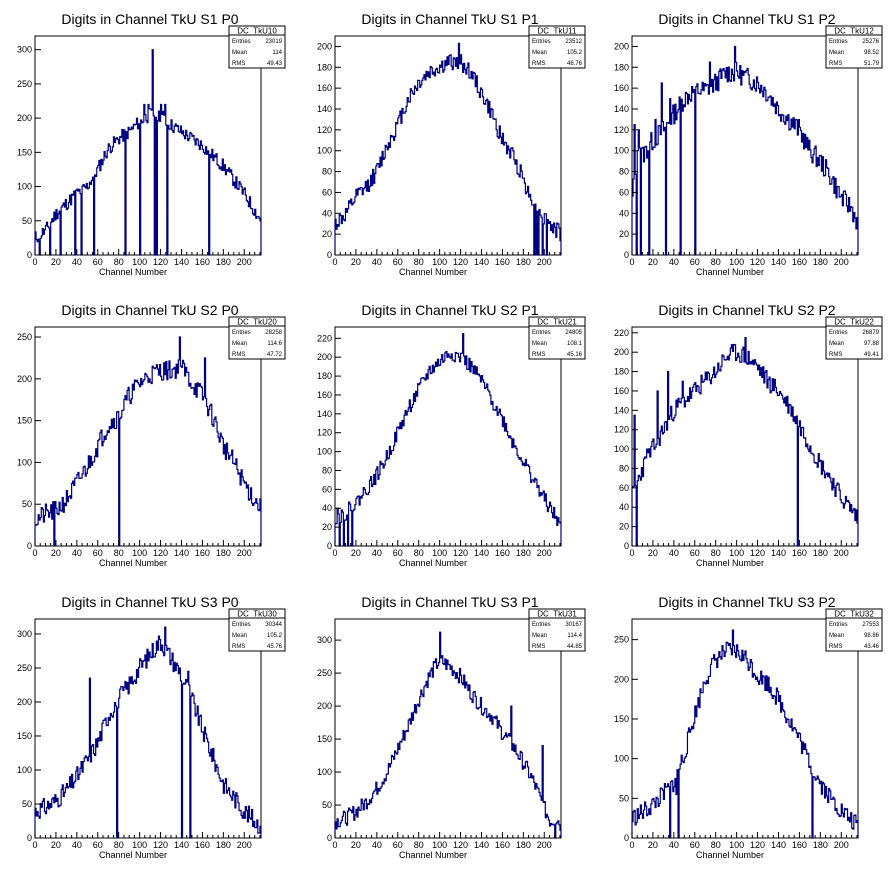  I want to click on y-tick-label: 250, so click(24, 84).